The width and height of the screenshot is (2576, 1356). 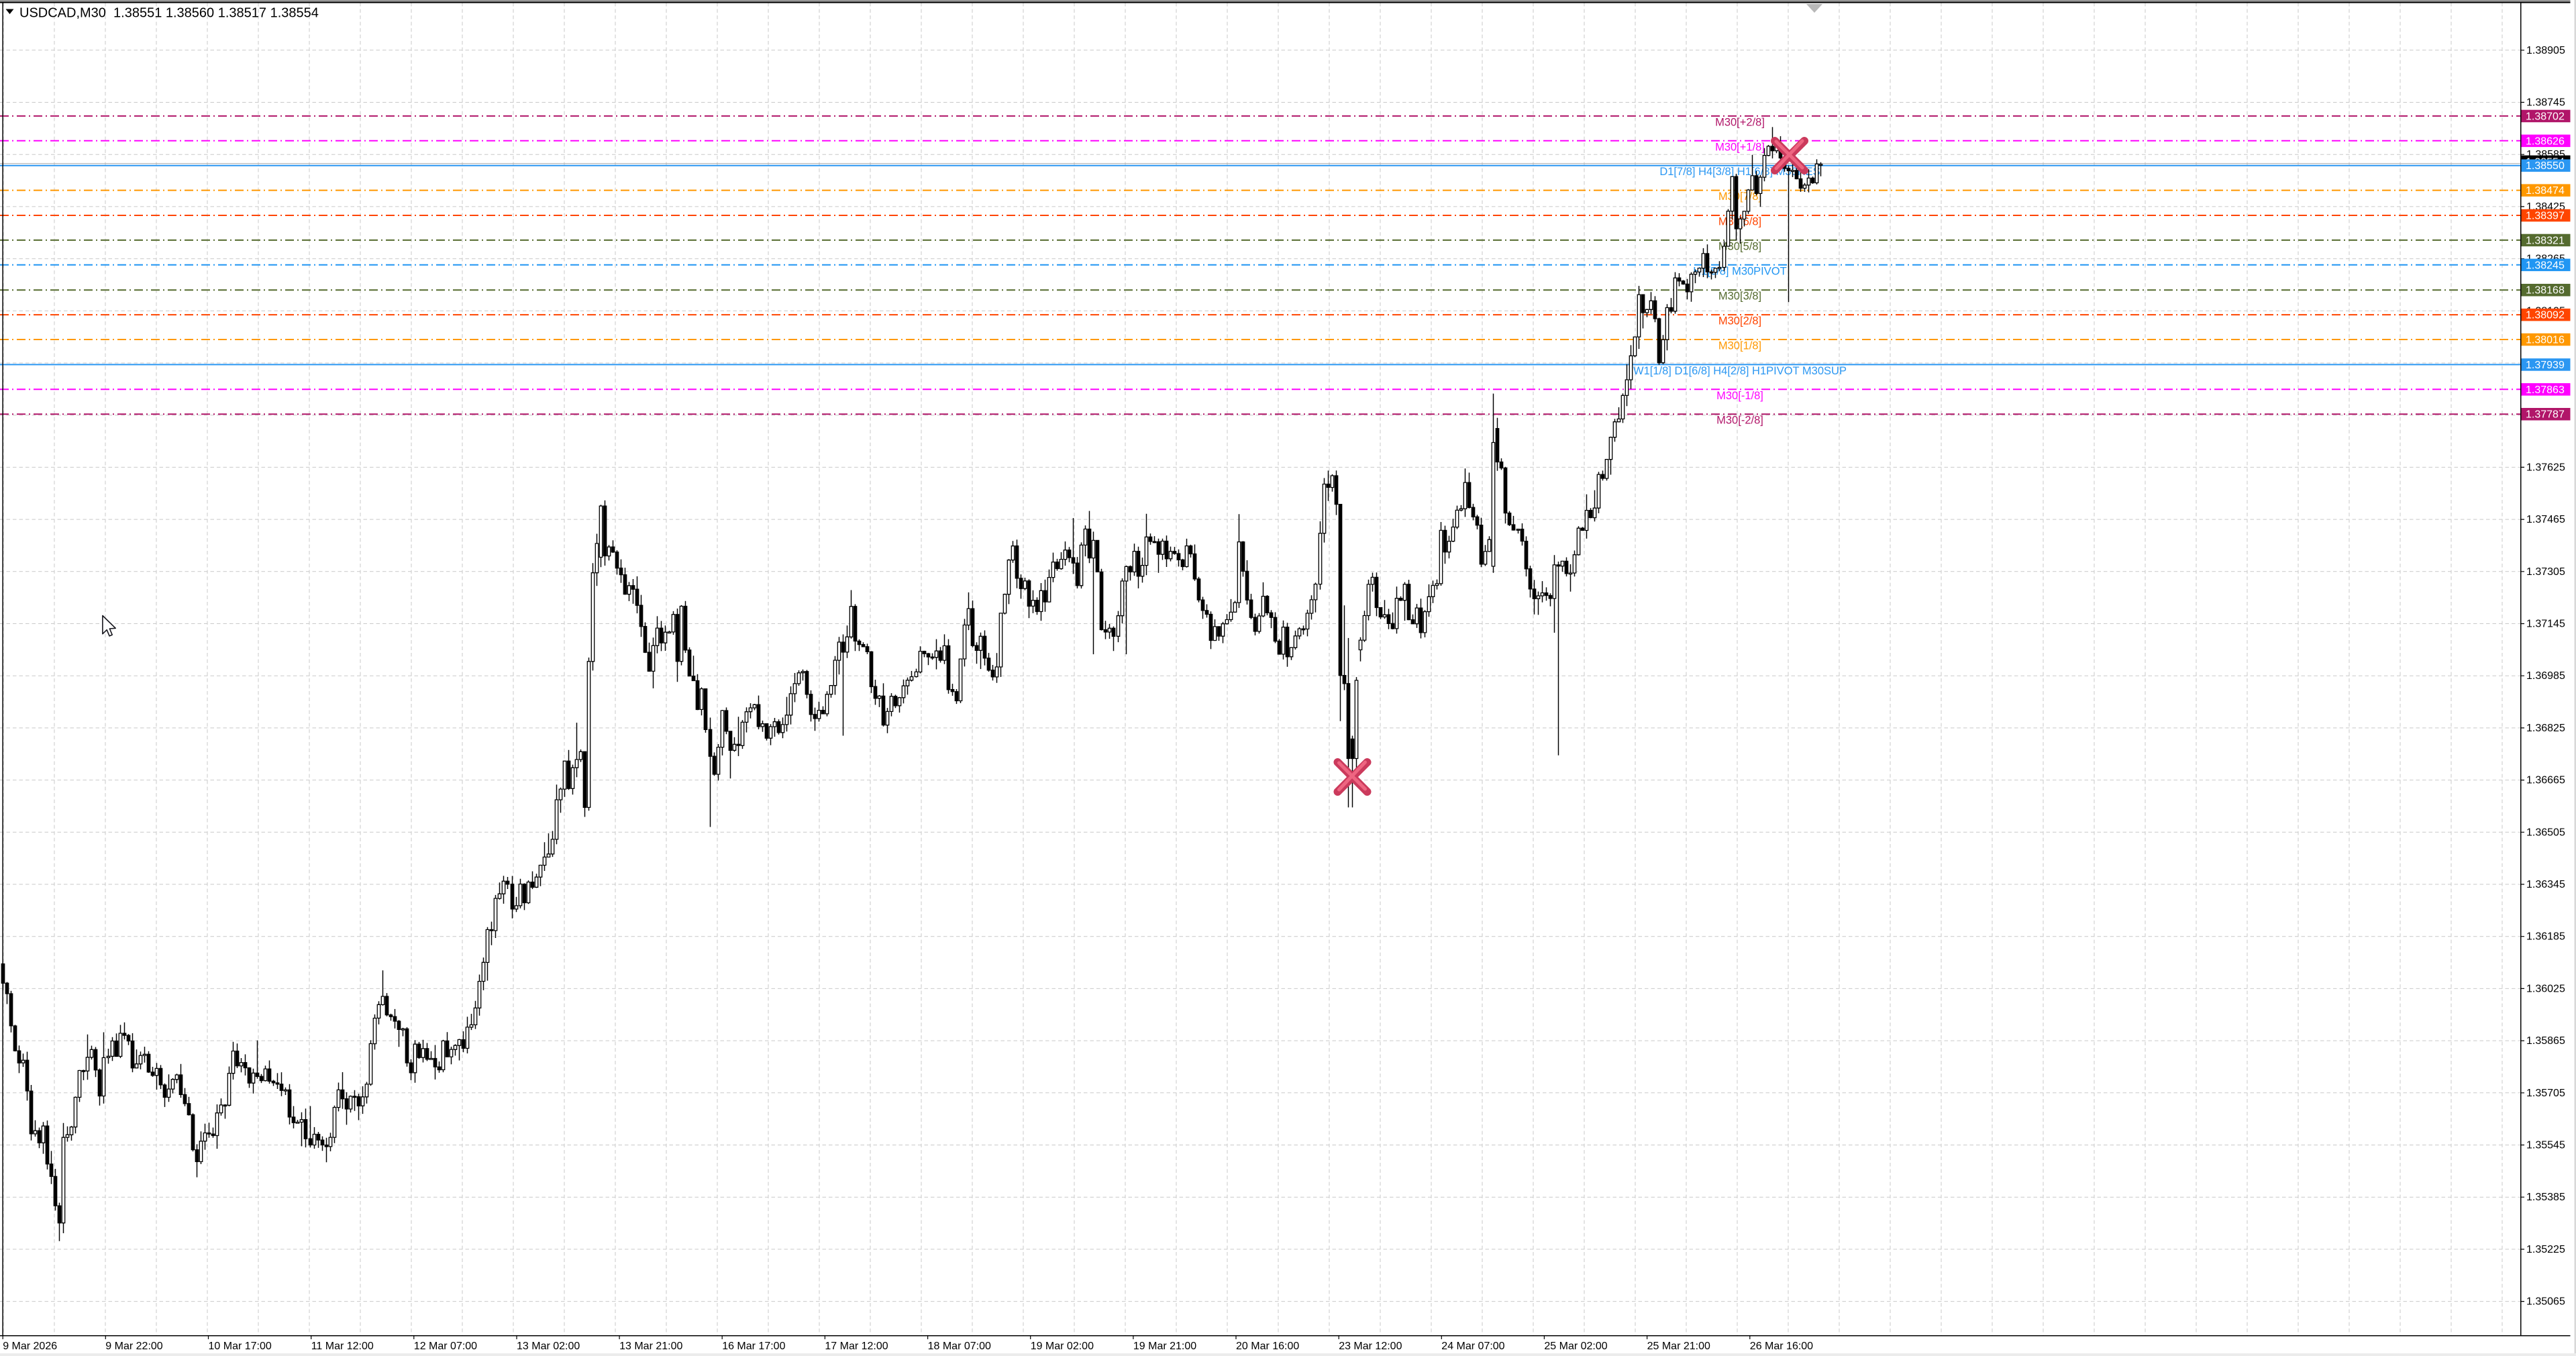 I want to click on svg-text: 1.36505, so click(x=2545, y=832).